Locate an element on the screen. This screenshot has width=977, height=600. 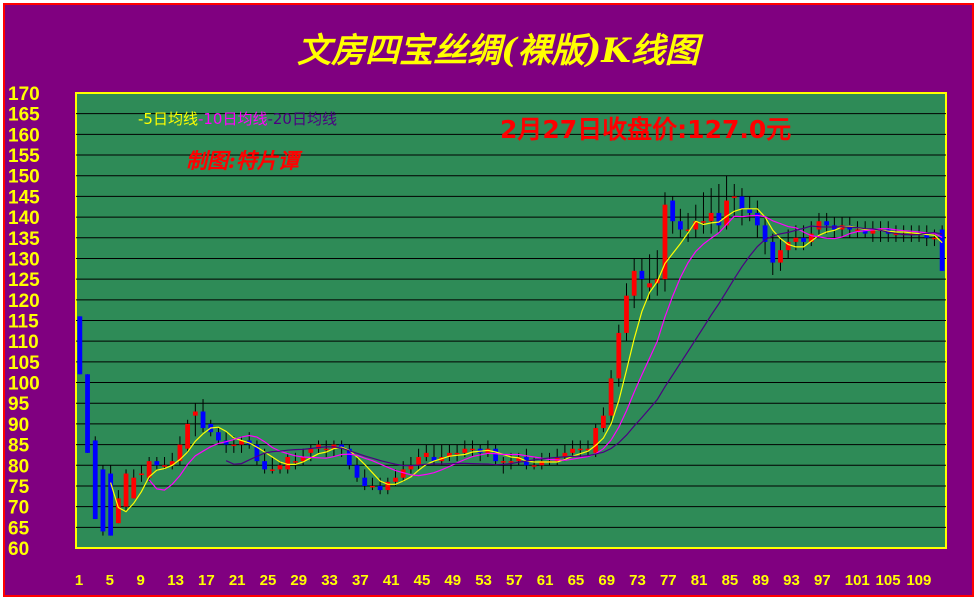
x-tick-label: 1 is located at coordinates (79, 580).